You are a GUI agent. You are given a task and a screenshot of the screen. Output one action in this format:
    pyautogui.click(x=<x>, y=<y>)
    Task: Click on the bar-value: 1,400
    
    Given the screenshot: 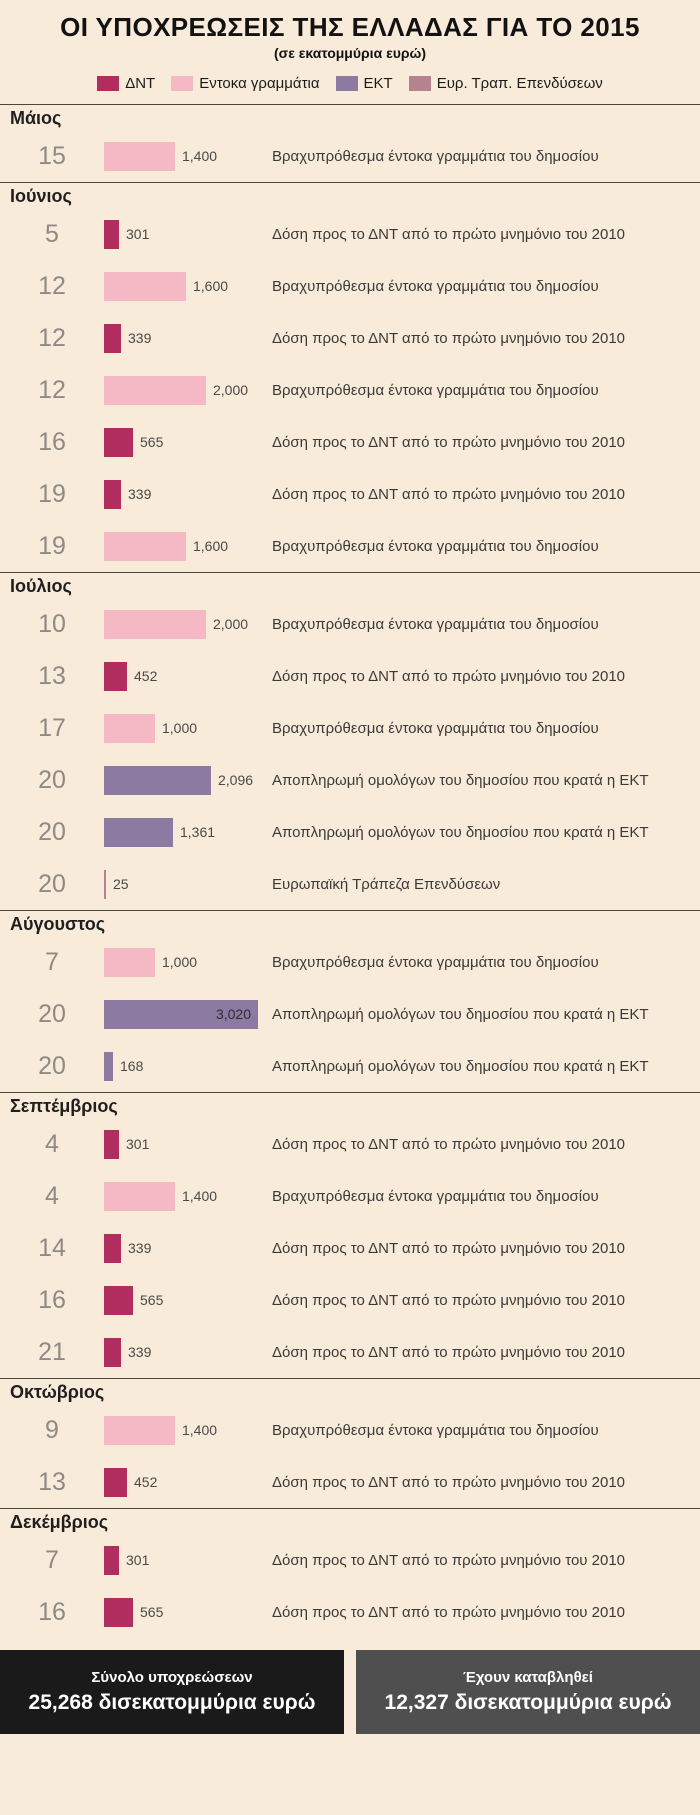 What is the action you would take?
    pyautogui.click(x=200, y=1196)
    